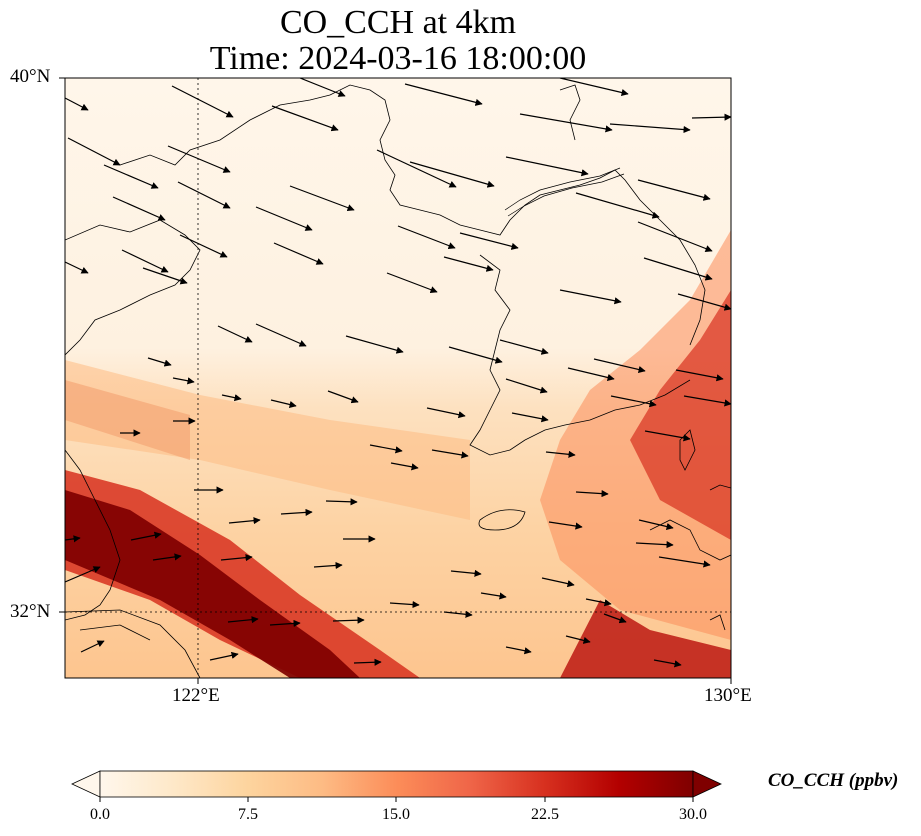  Describe the element at coordinates (30, 76) in the screenshot. I see `lat-tick-label-40: 40°N` at that location.